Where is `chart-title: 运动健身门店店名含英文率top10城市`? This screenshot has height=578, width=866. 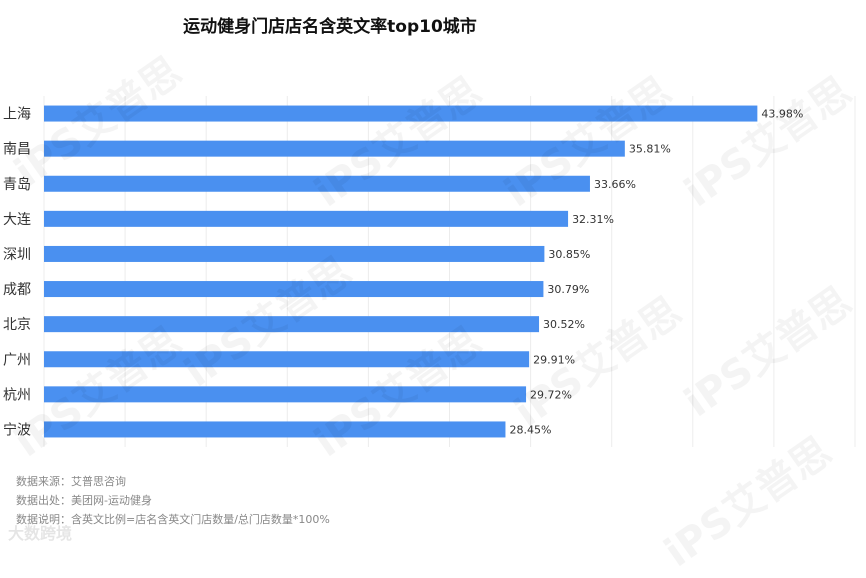
chart-title: 运动健身门店店名含英文率top10城市 is located at coordinates (330, 27).